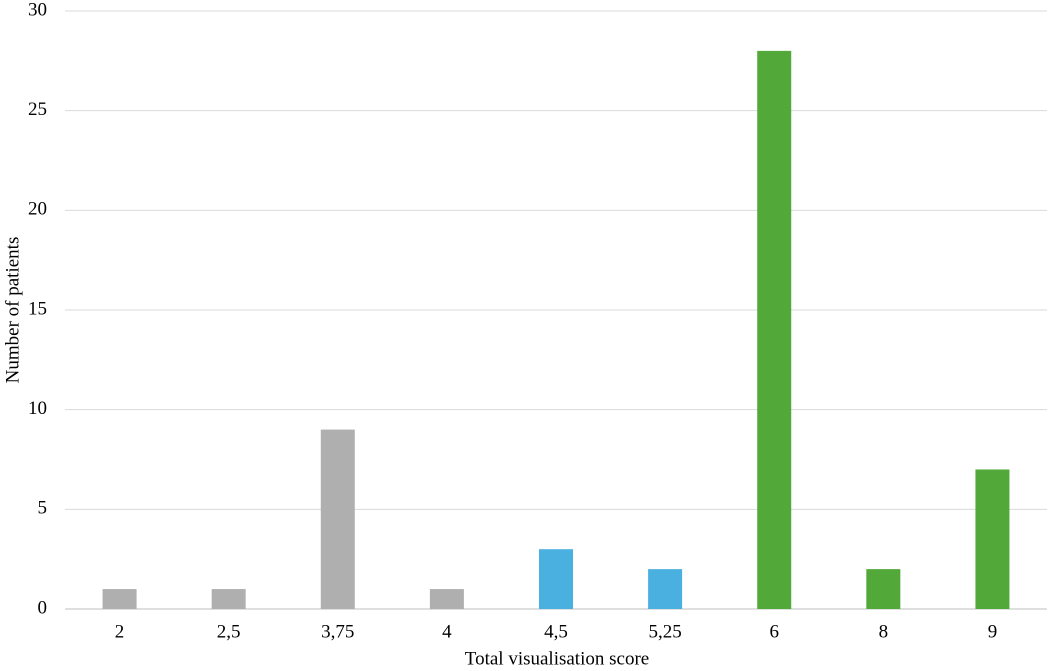 This screenshot has width=1052, height=671. What do you see at coordinates (774, 631) in the screenshot?
I see `x-tick-label: 6` at bounding box center [774, 631].